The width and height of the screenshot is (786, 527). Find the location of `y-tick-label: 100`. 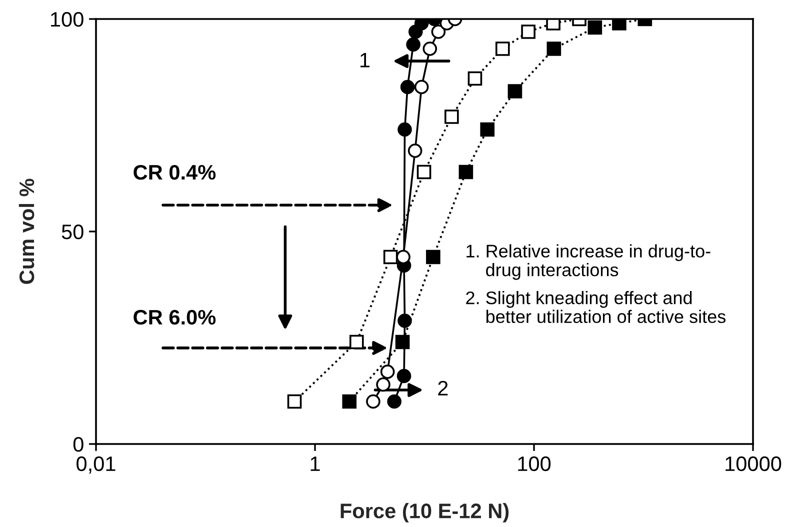

y-tick-label: 100 is located at coordinates (67, 19).